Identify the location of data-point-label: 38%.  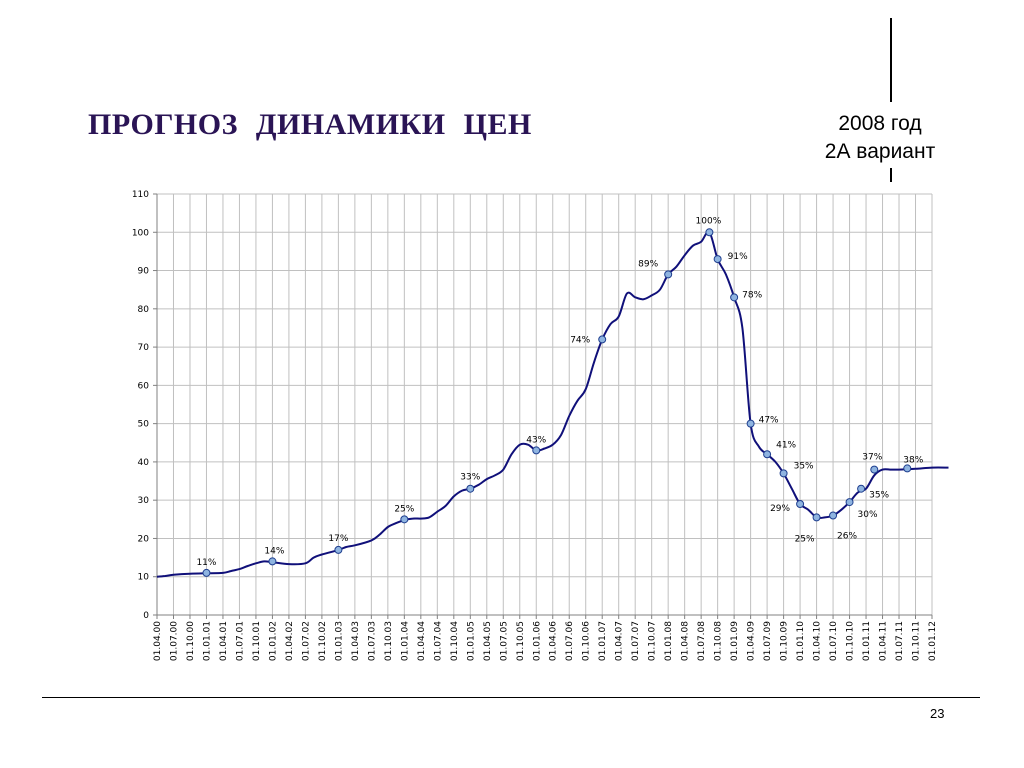
(913, 460).